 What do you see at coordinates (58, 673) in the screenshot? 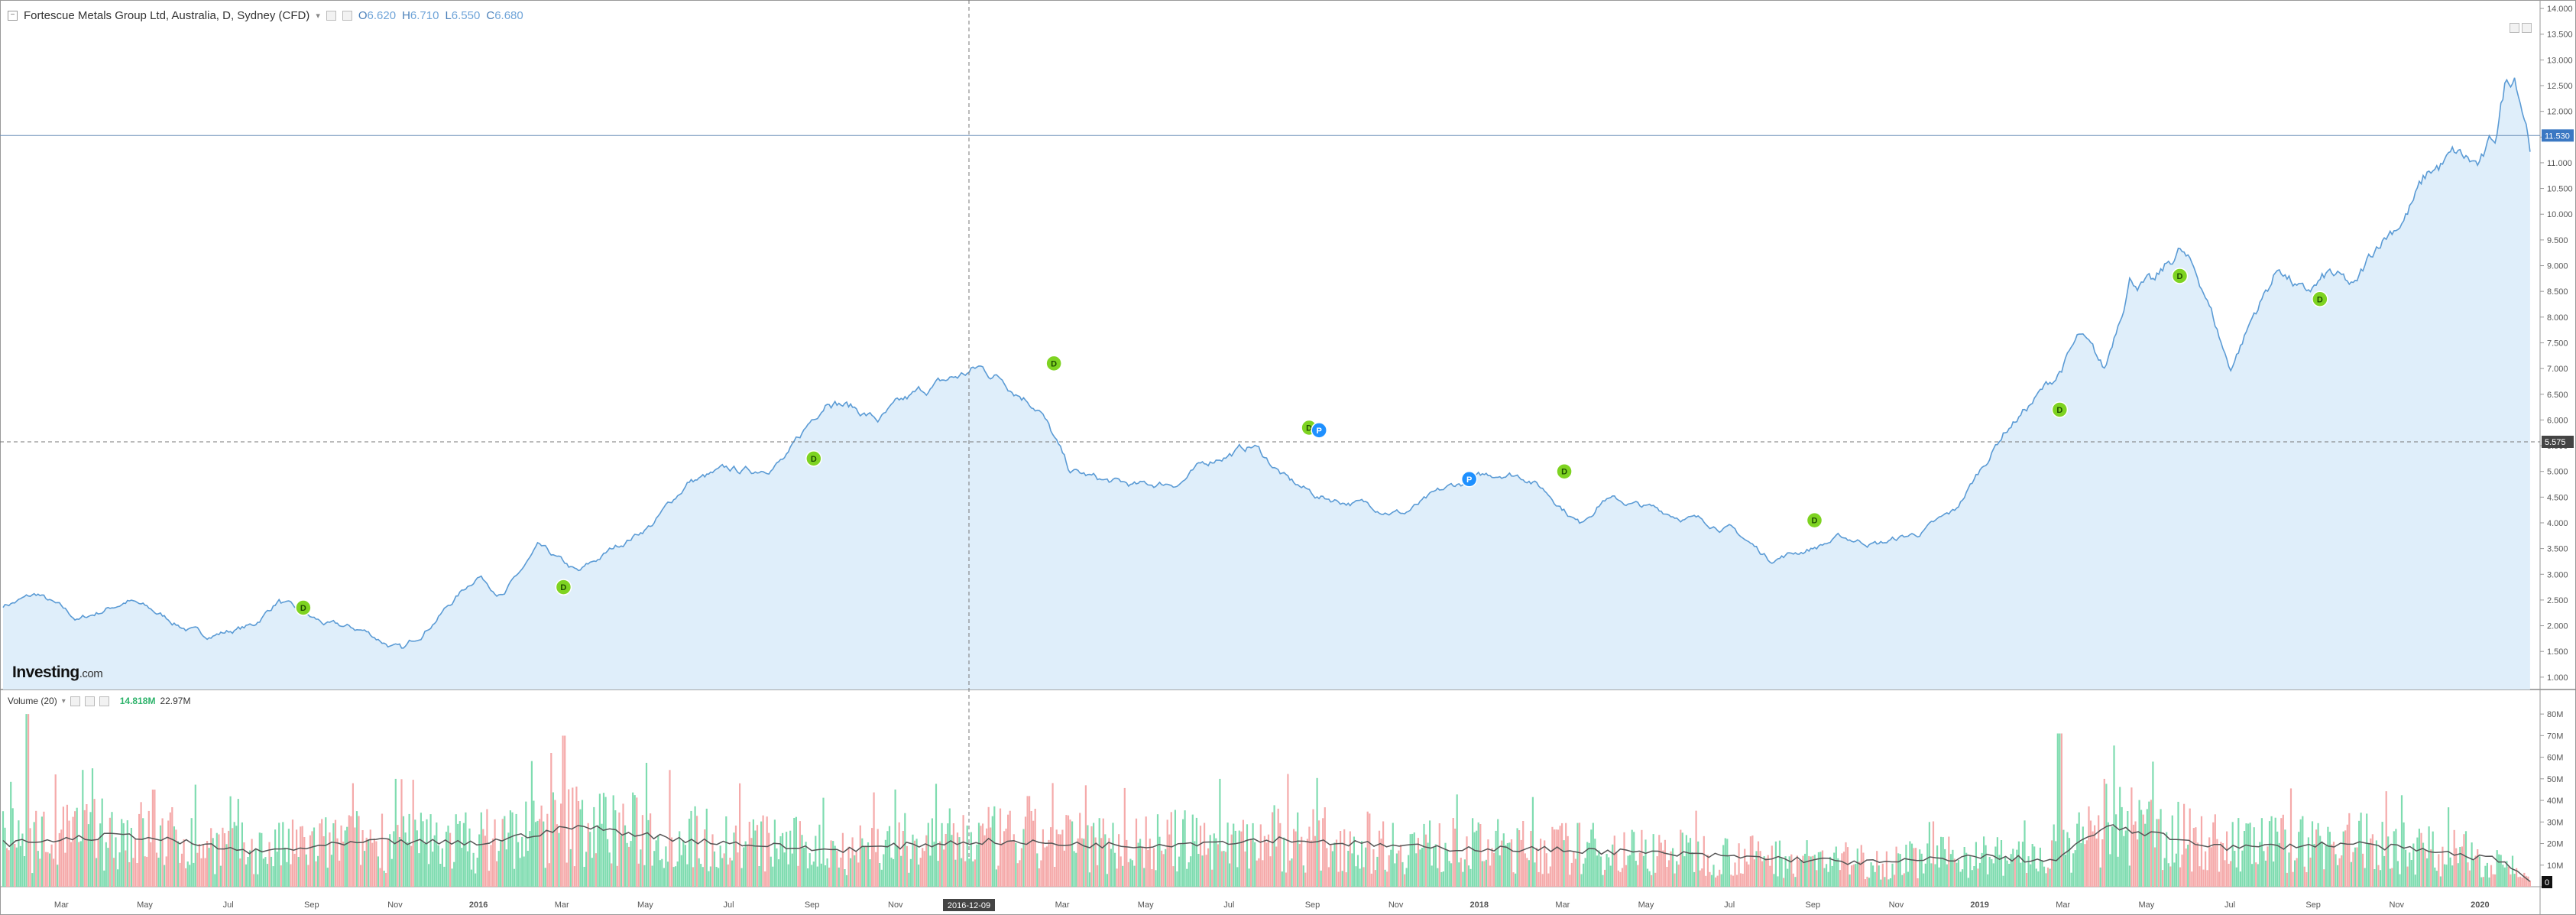
I see `investing-logo: Investing.com` at bounding box center [58, 673].